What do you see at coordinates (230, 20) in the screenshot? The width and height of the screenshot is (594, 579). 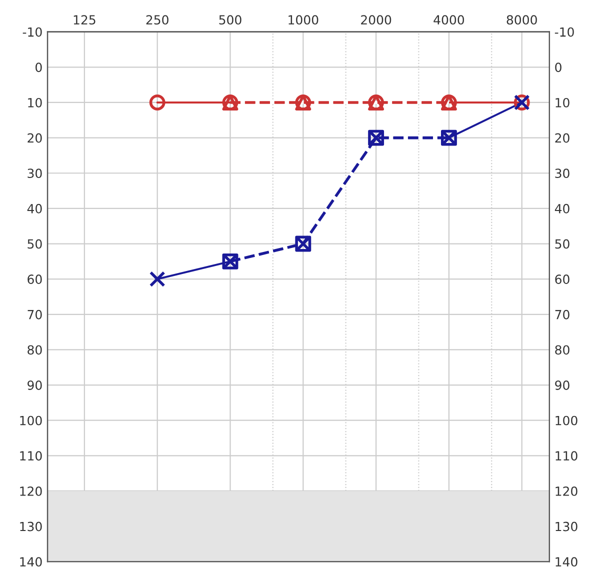 I see `x-tick-label: 500` at bounding box center [230, 20].